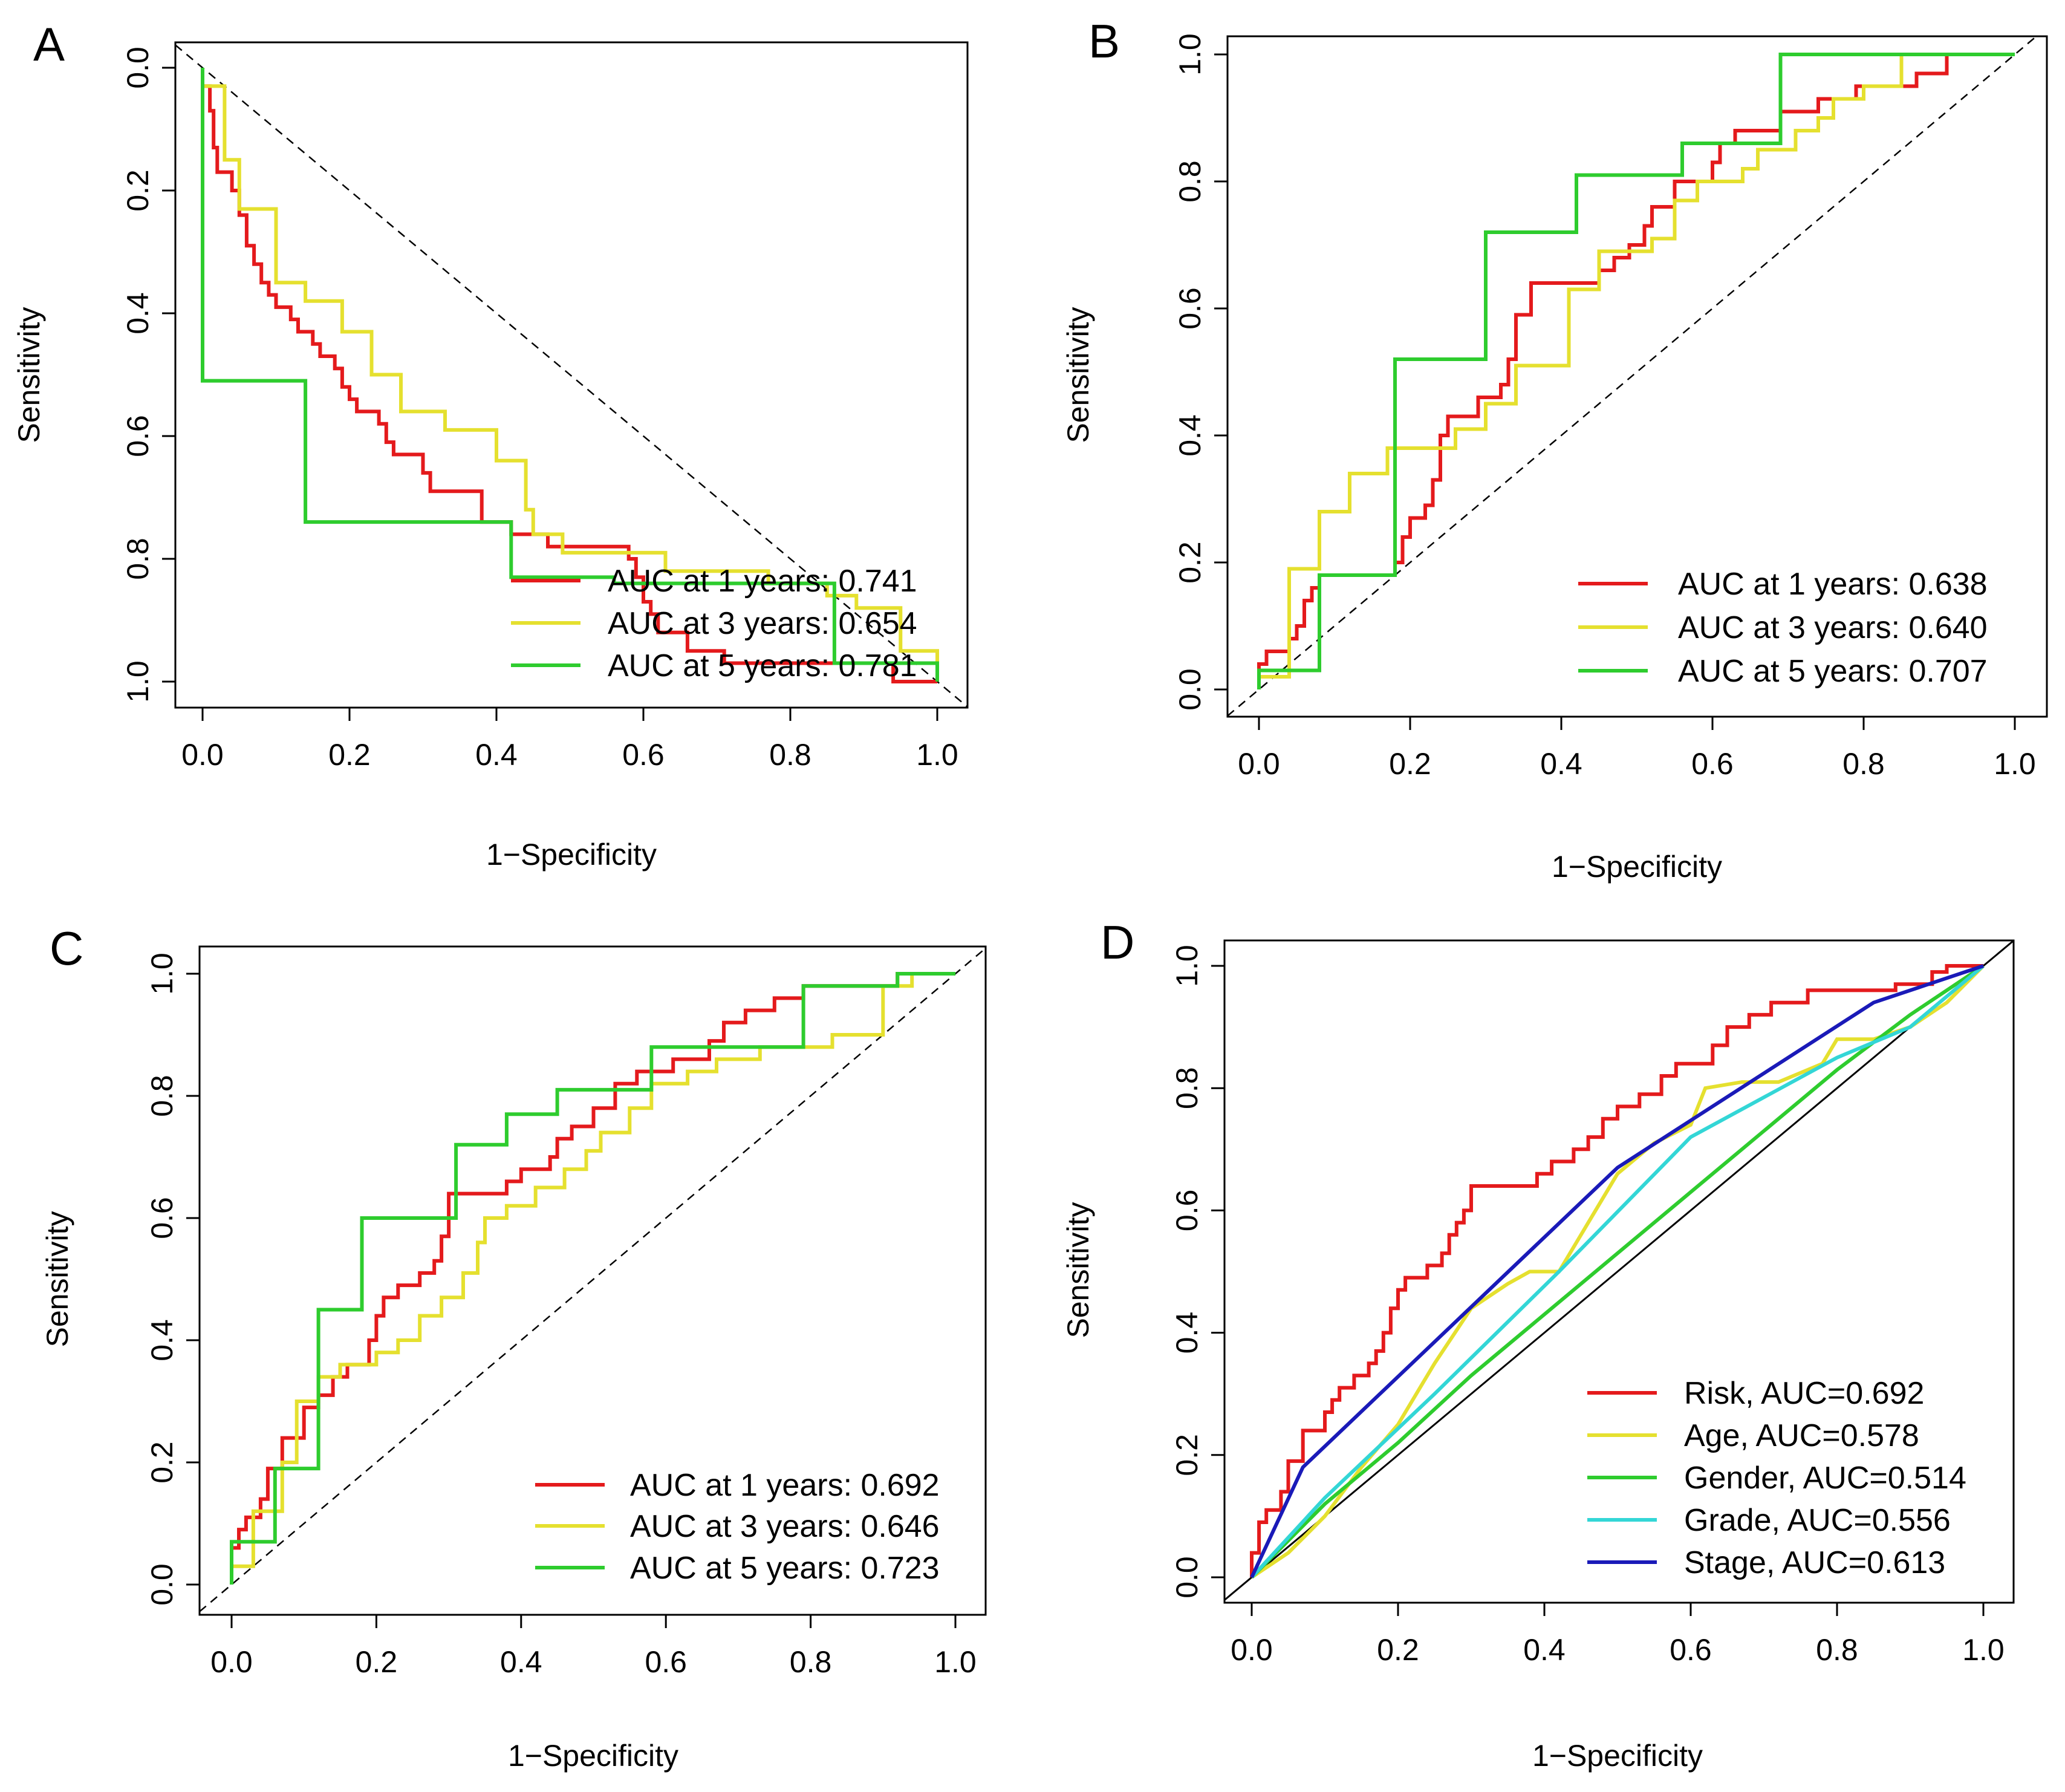  What do you see at coordinates (811, 1662) in the screenshot?
I see `panel-c-x-tick-label: 0.8` at bounding box center [811, 1662].